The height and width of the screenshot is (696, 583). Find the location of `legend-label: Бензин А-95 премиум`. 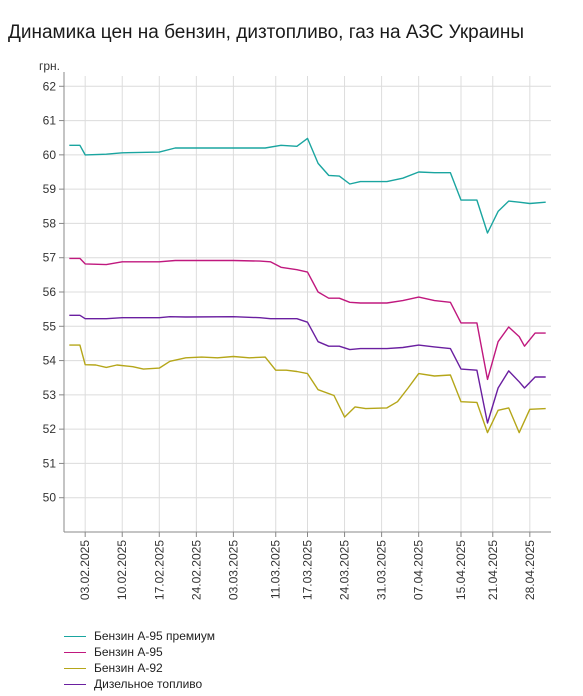

legend-label: Бензин А-95 премиум is located at coordinates (154, 636).